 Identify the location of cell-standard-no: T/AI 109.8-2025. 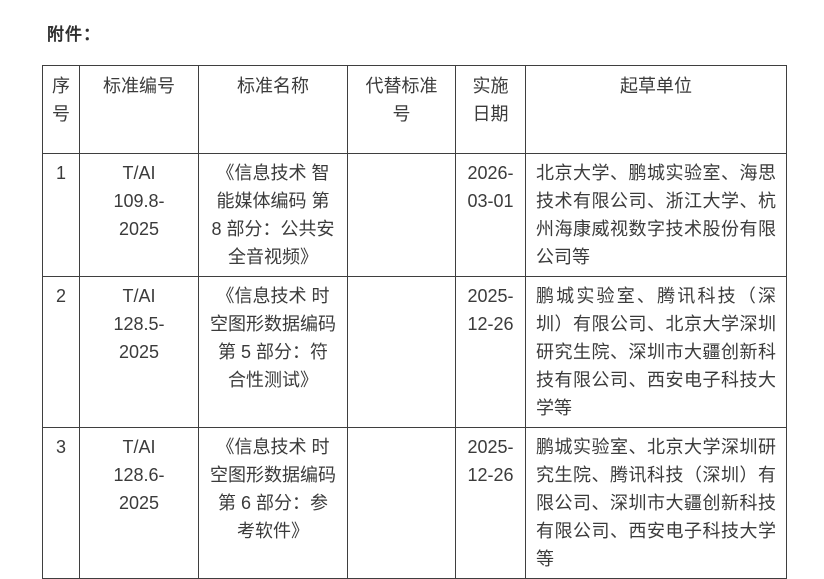
(139, 215).